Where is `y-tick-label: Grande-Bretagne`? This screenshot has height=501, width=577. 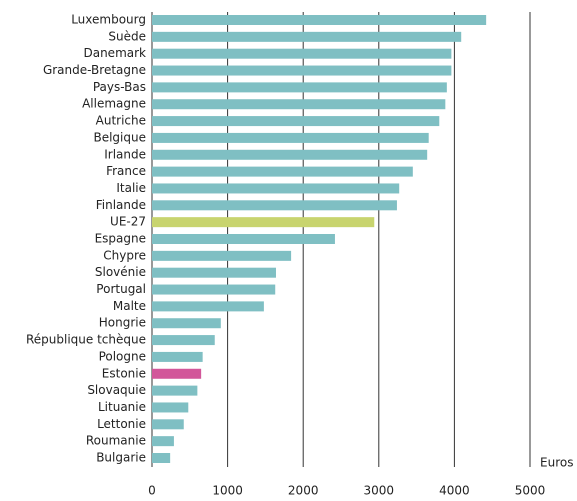
y-tick-label: Grande-Bretagne is located at coordinates (94, 70).